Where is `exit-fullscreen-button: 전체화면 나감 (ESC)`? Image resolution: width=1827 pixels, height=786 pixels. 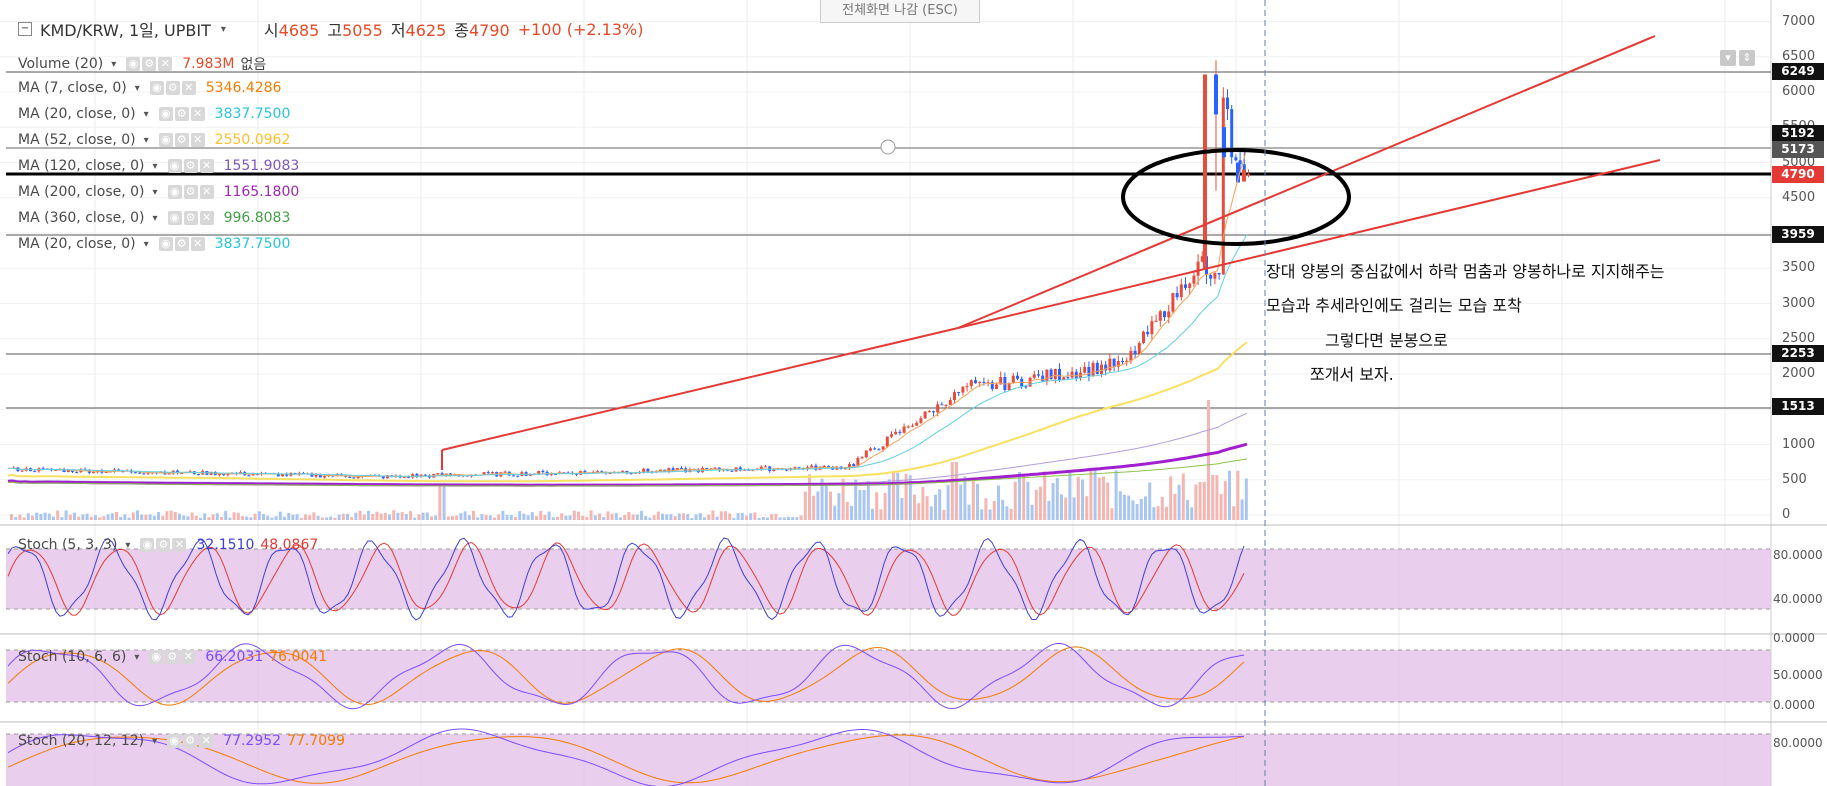
exit-fullscreen-button: 전체화면 나감 (ESC) is located at coordinates (900, 11).